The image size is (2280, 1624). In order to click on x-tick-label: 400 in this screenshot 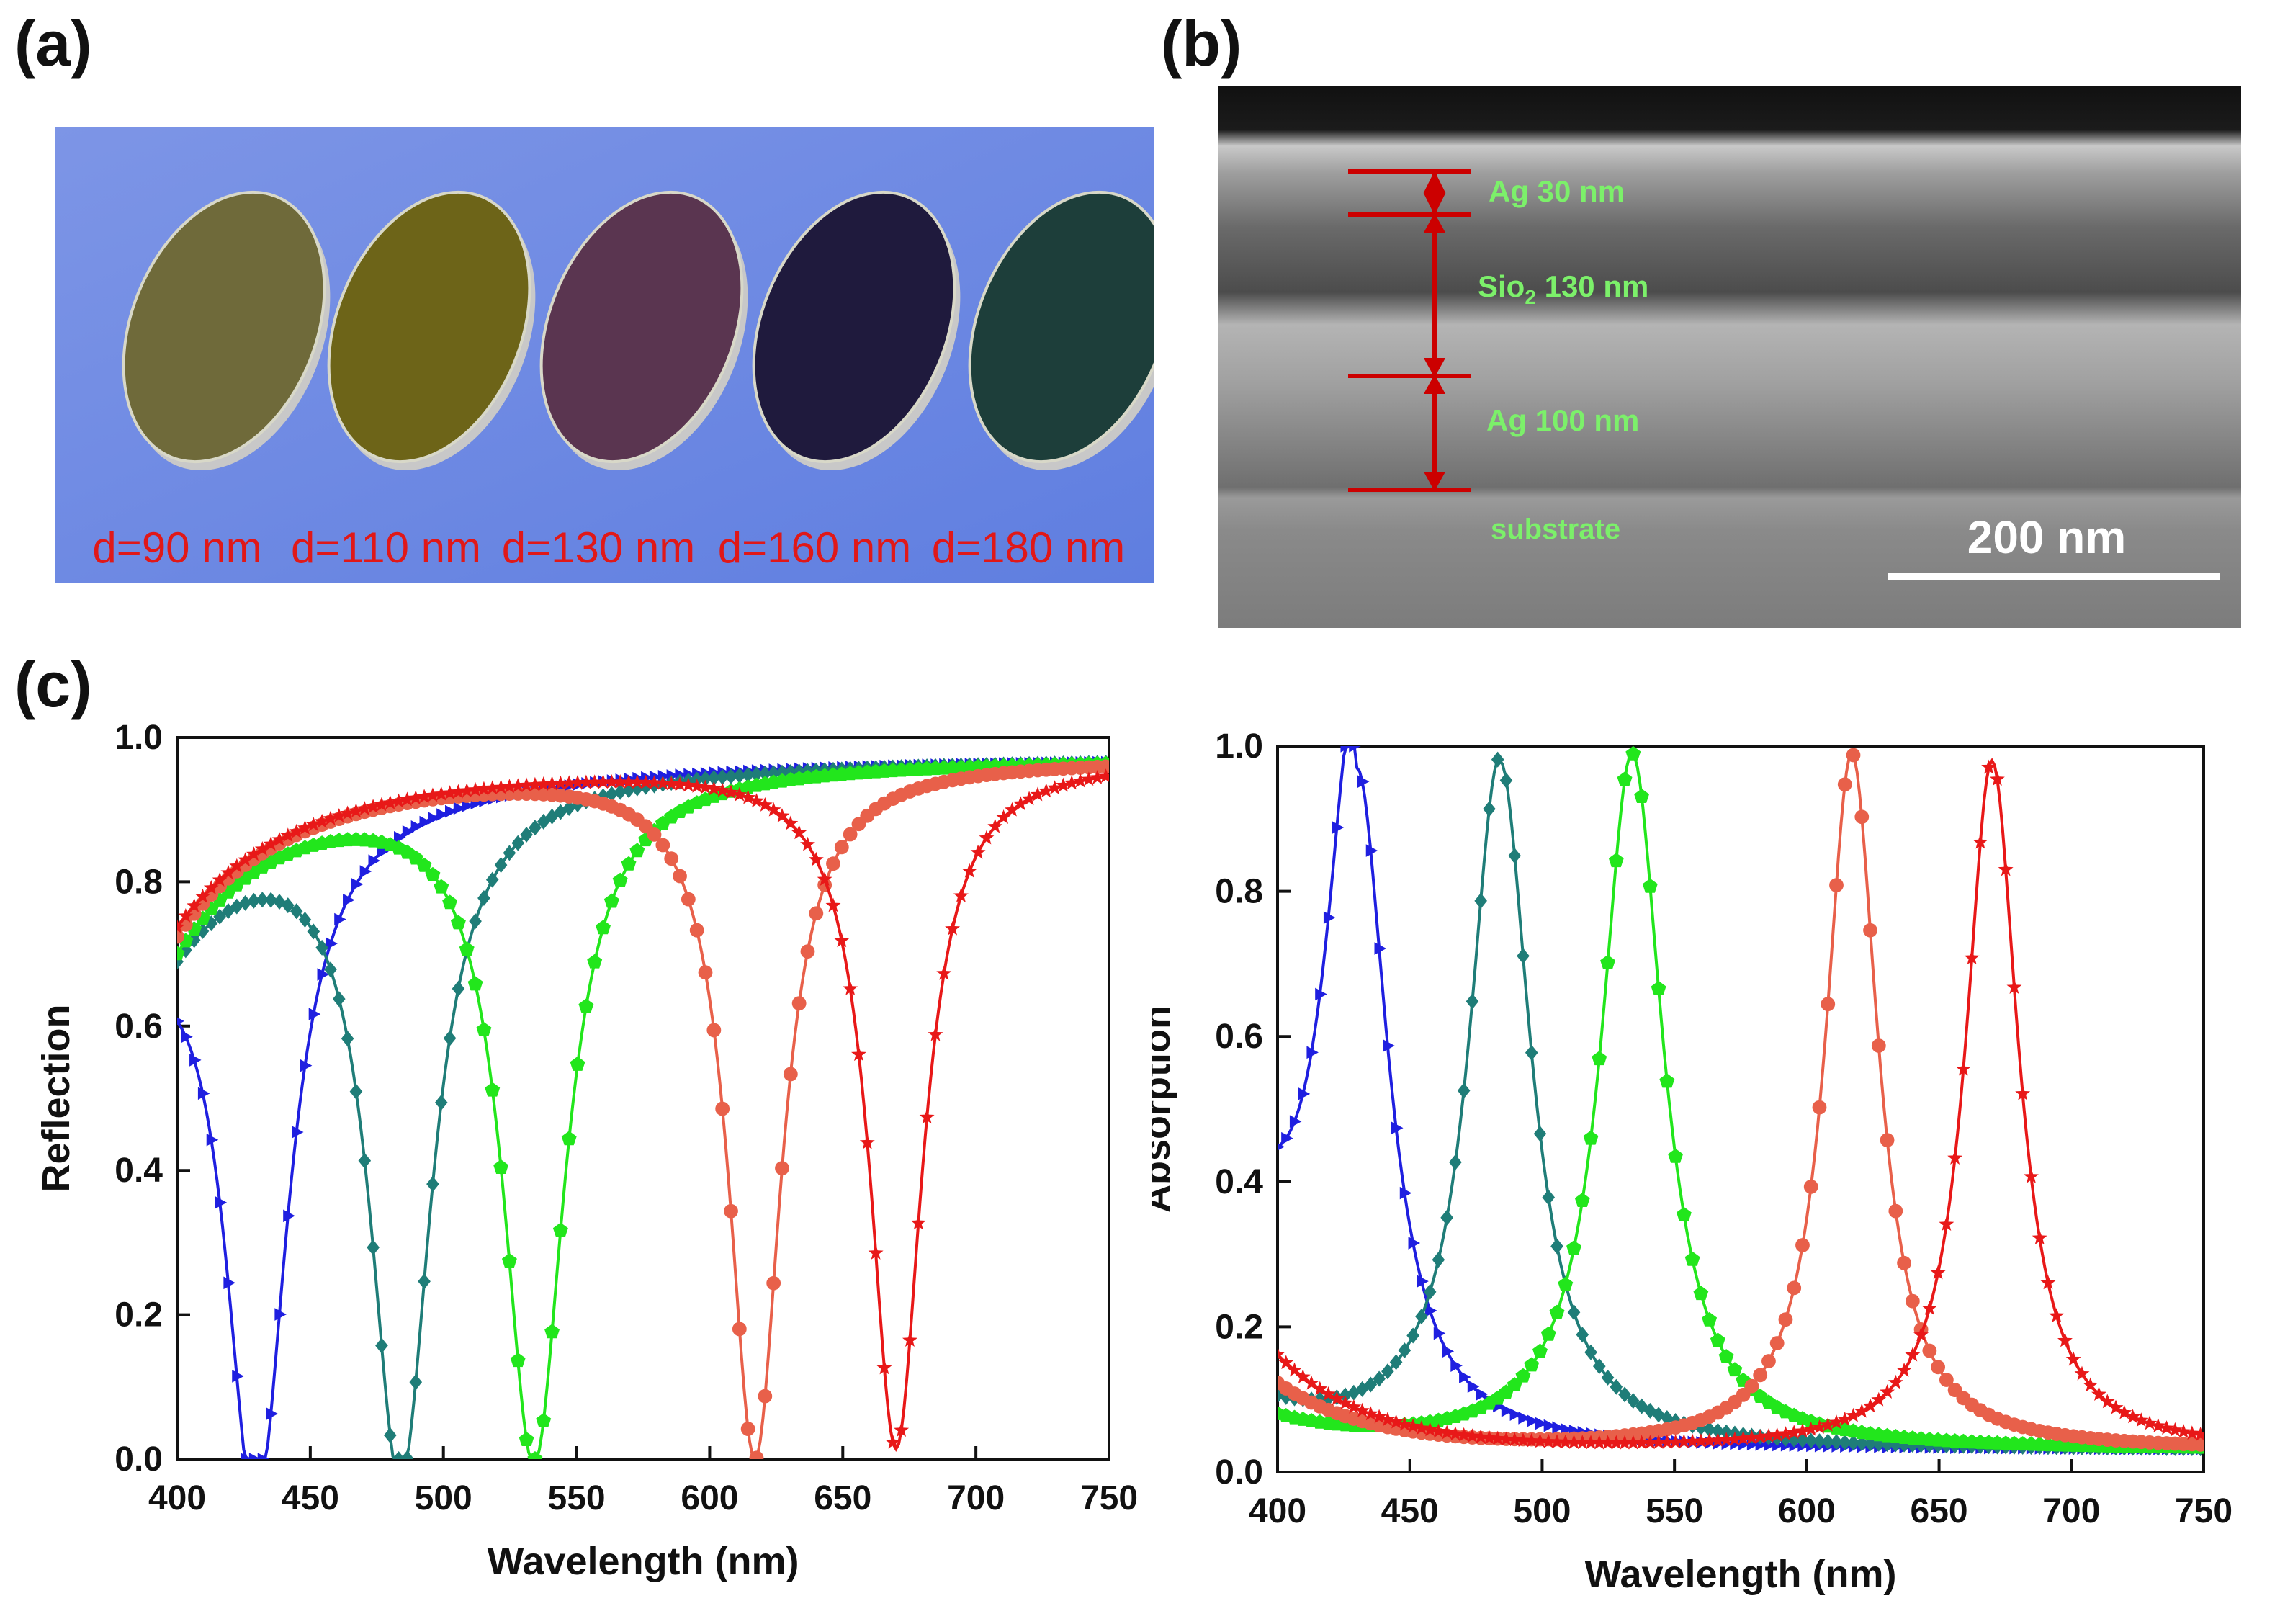, I will do `click(177, 1498)`.